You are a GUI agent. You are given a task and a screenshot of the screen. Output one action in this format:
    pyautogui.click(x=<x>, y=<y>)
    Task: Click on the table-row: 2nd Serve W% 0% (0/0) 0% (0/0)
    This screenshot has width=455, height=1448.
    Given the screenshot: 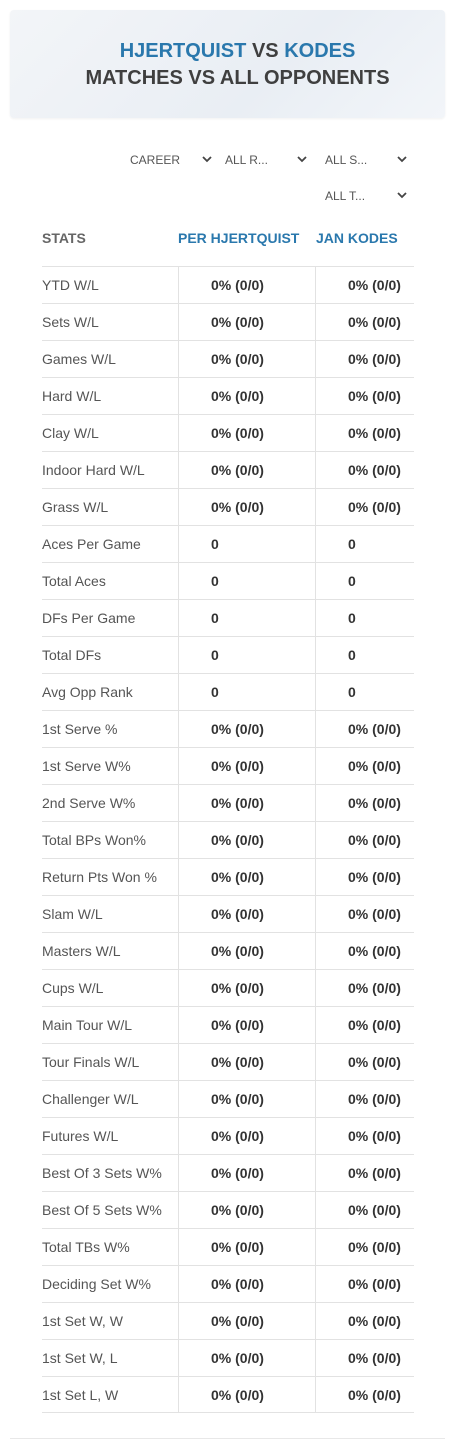 What is the action you would take?
    pyautogui.click(x=228, y=802)
    